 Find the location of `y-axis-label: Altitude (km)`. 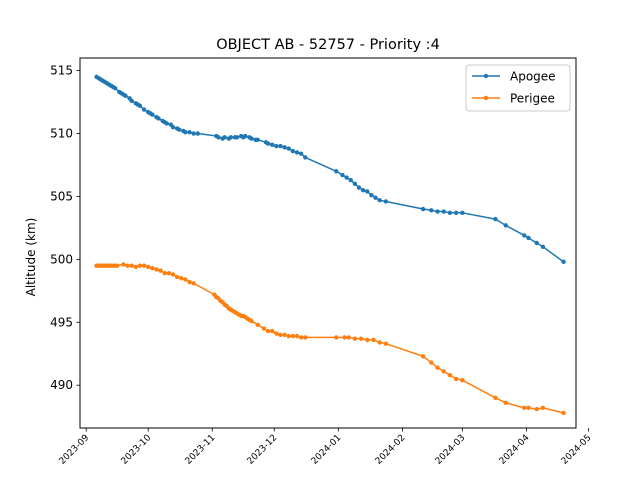

y-axis-label: Altitude (km) is located at coordinates (31, 257).